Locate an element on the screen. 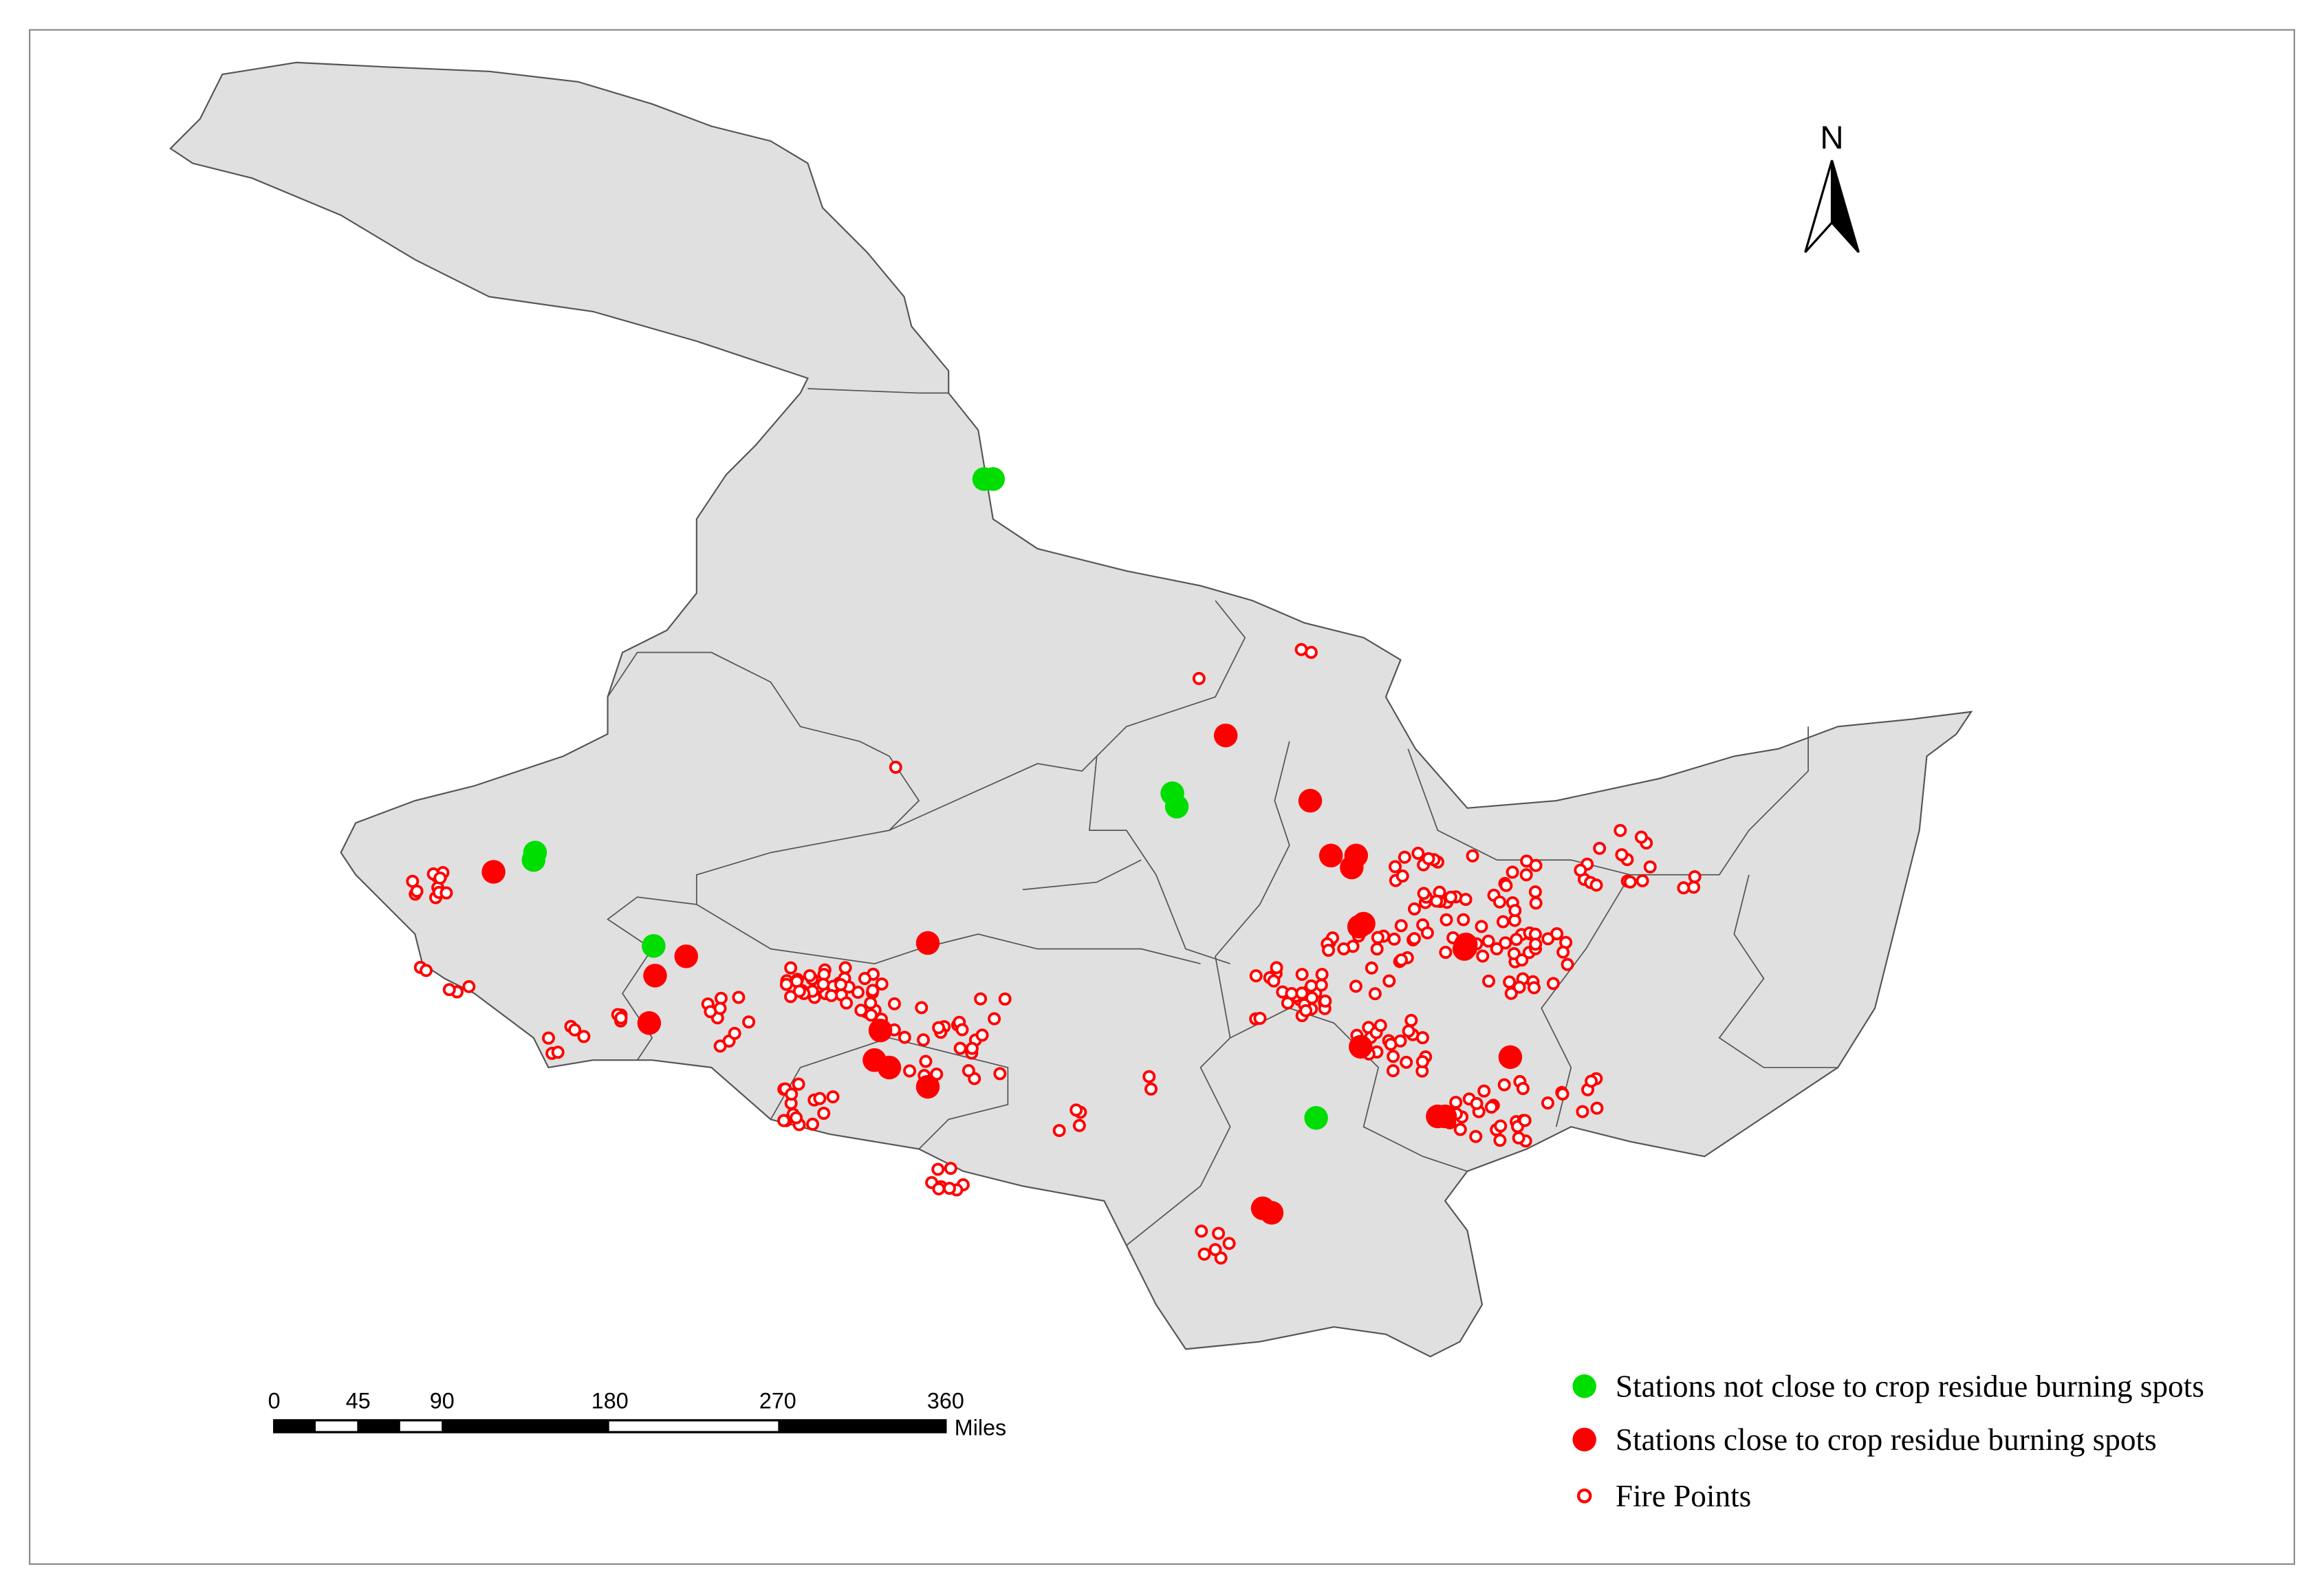 Image resolution: width=2324 pixels, height=1591 pixels. legend-label: Fire Points is located at coordinates (1684, 1496).